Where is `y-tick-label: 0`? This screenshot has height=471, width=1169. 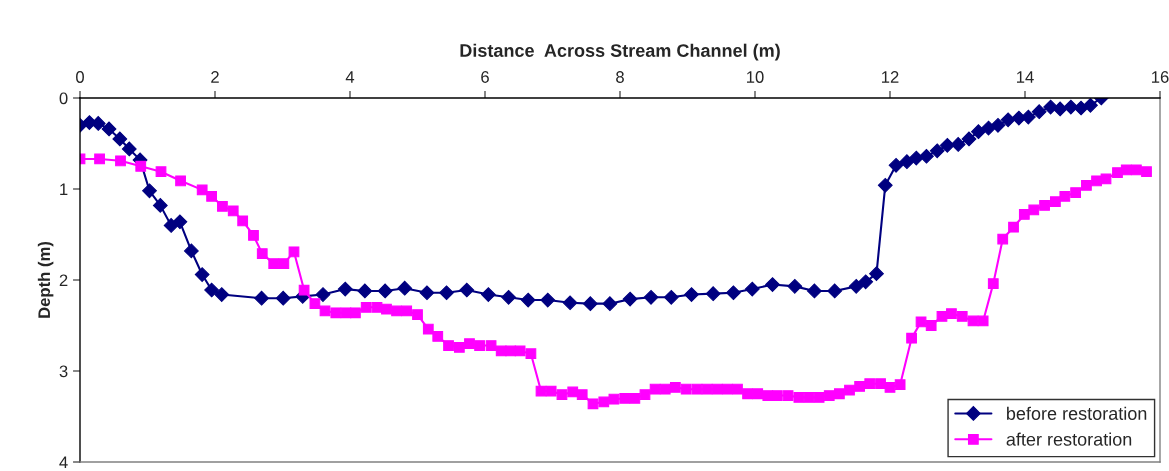 y-tick-label: 0 is located at coordinates (63, 98).